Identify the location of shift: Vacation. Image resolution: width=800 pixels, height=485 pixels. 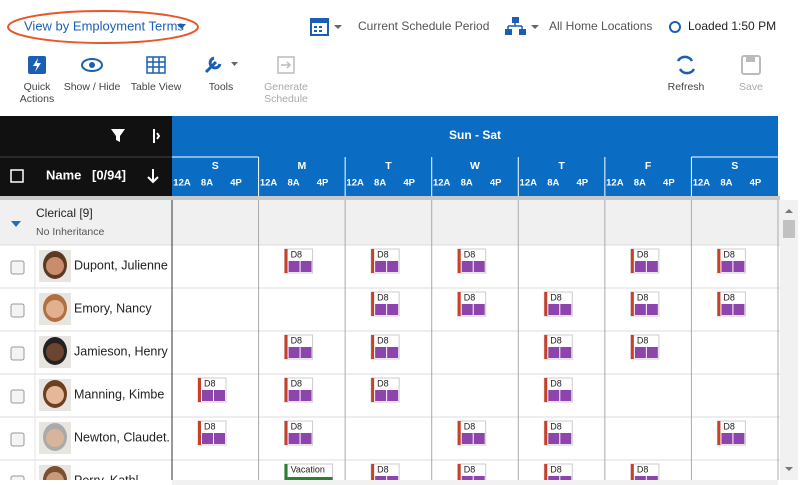
(309, 474).